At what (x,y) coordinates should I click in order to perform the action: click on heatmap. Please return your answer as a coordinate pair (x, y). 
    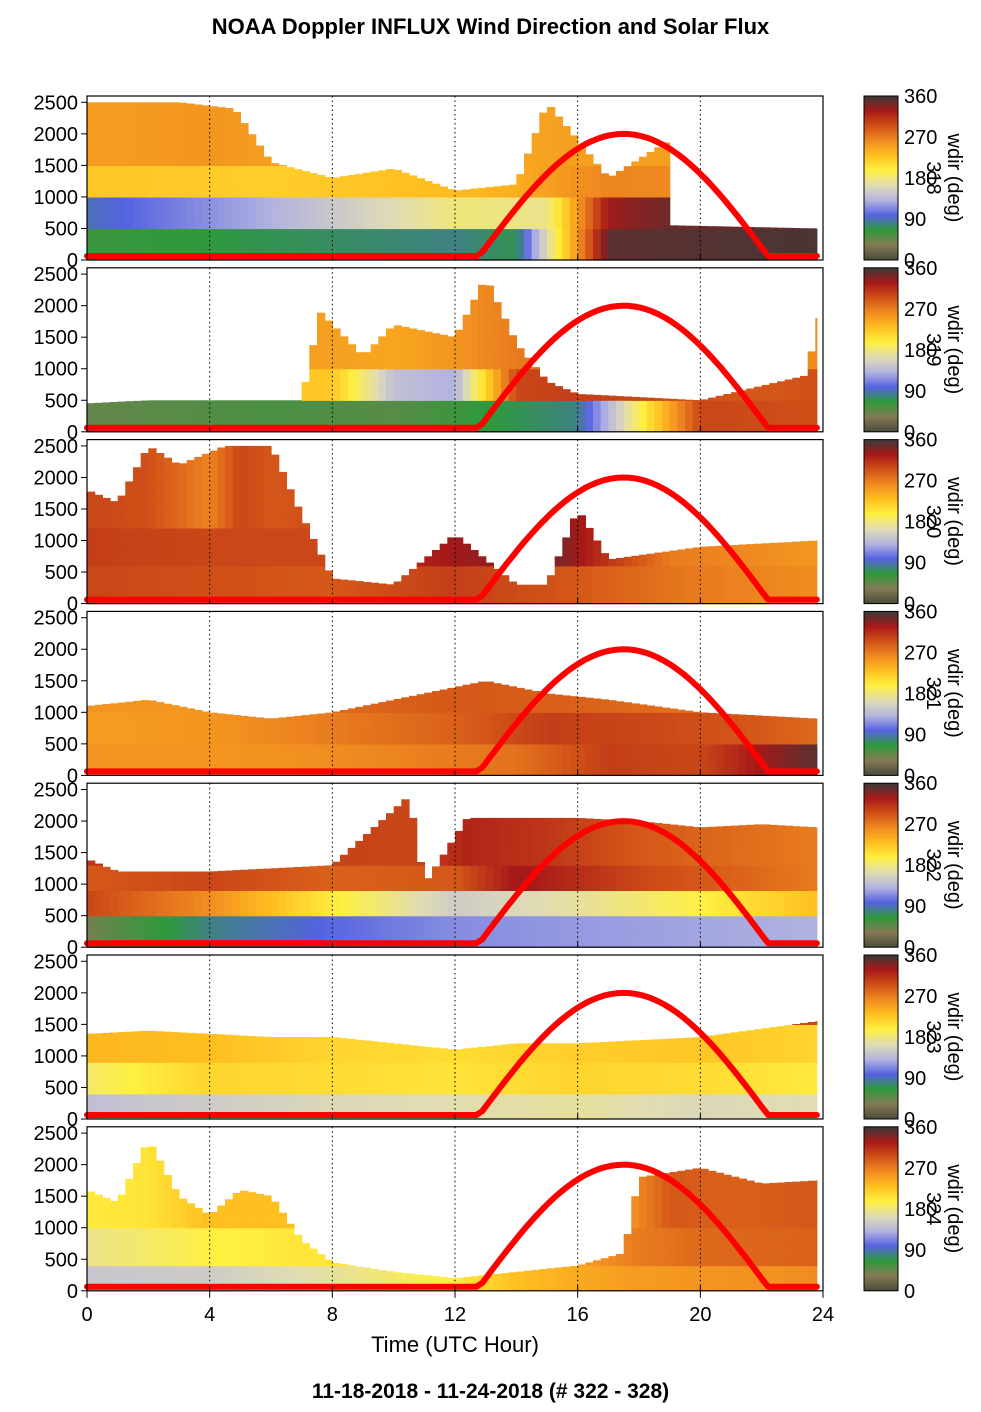
    Looking at the image, I should click on (452, 181).